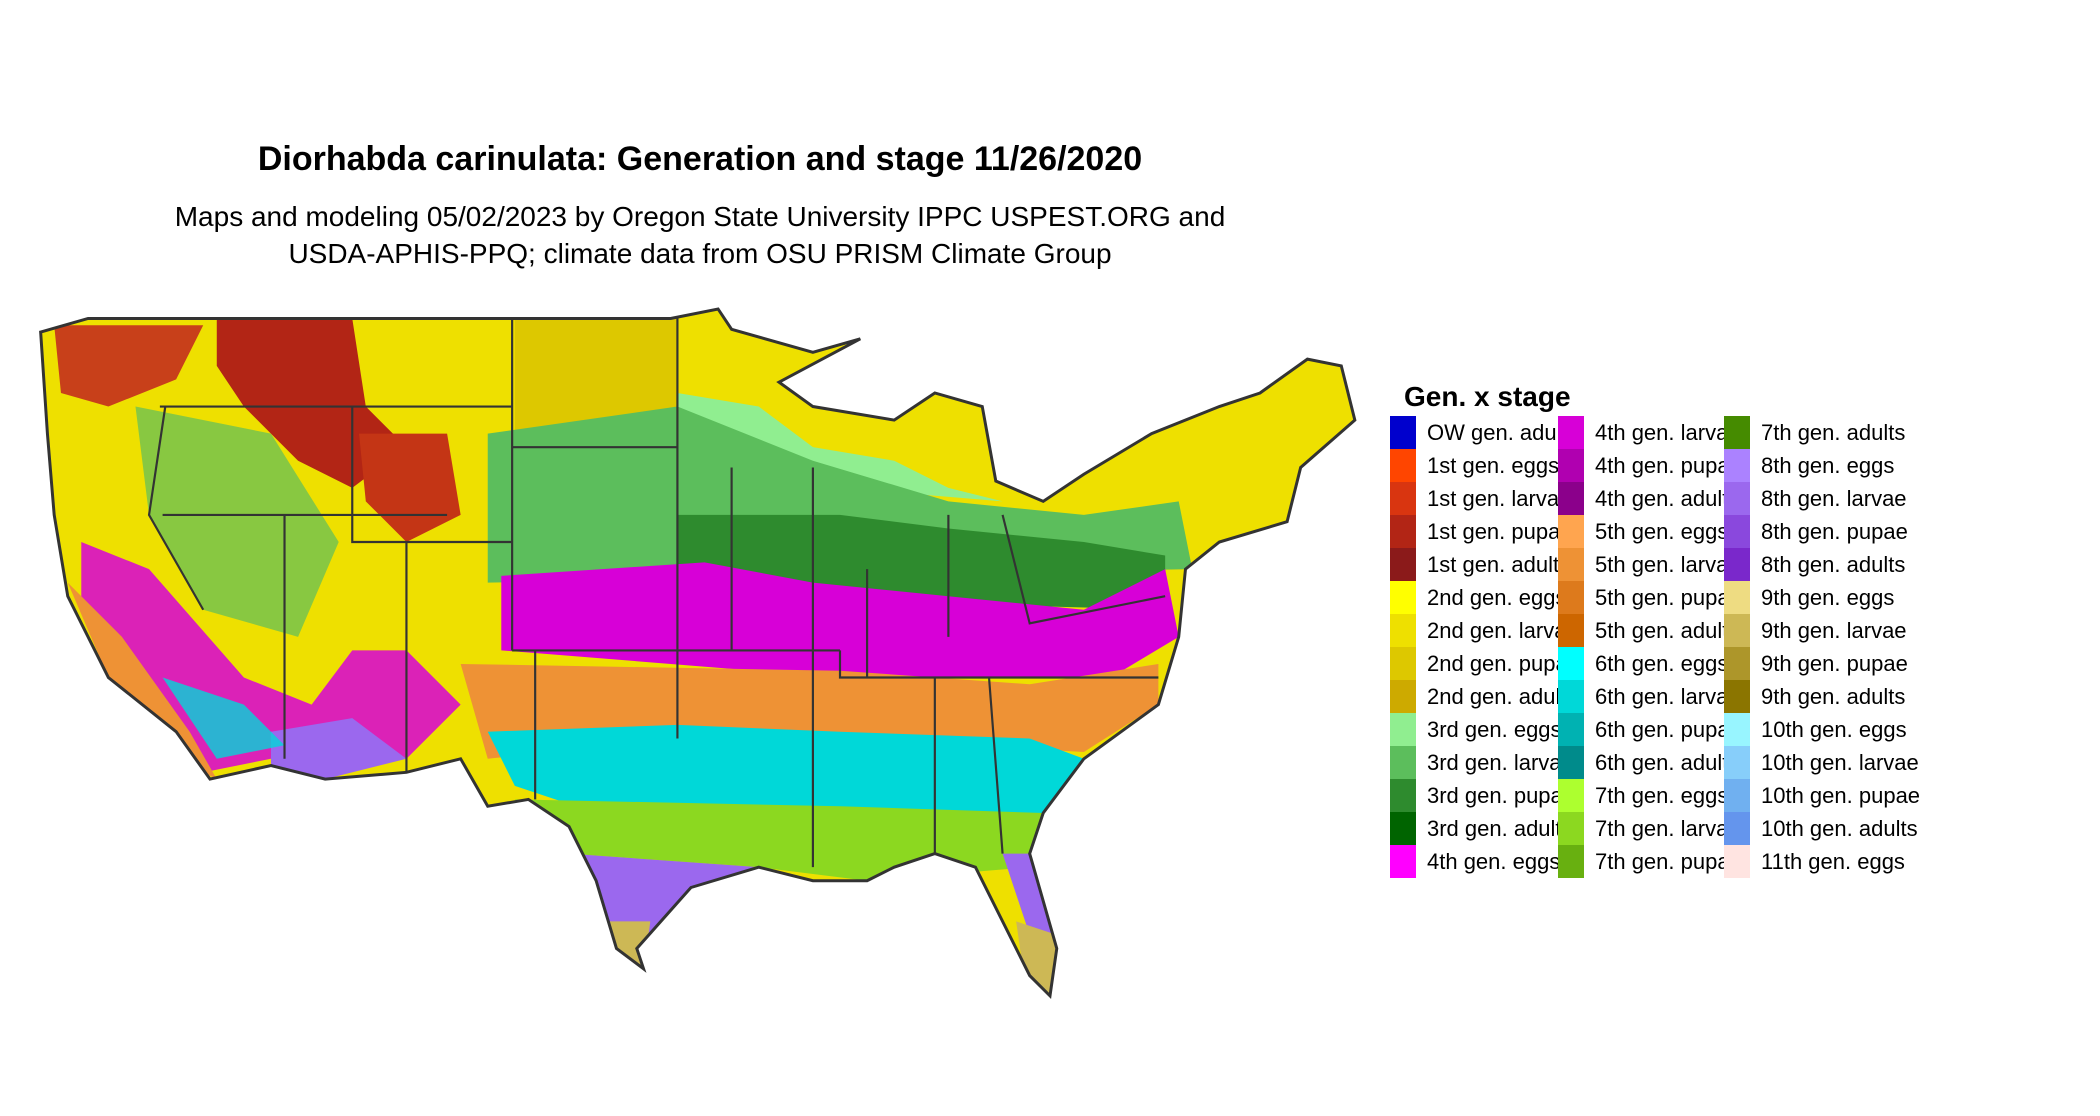 This screenshot has width=2100, height=1116. Describe the element at coordinates (129, 366) in the screenshot. I see `region-1st-gen-pupae-northwest` at that location.